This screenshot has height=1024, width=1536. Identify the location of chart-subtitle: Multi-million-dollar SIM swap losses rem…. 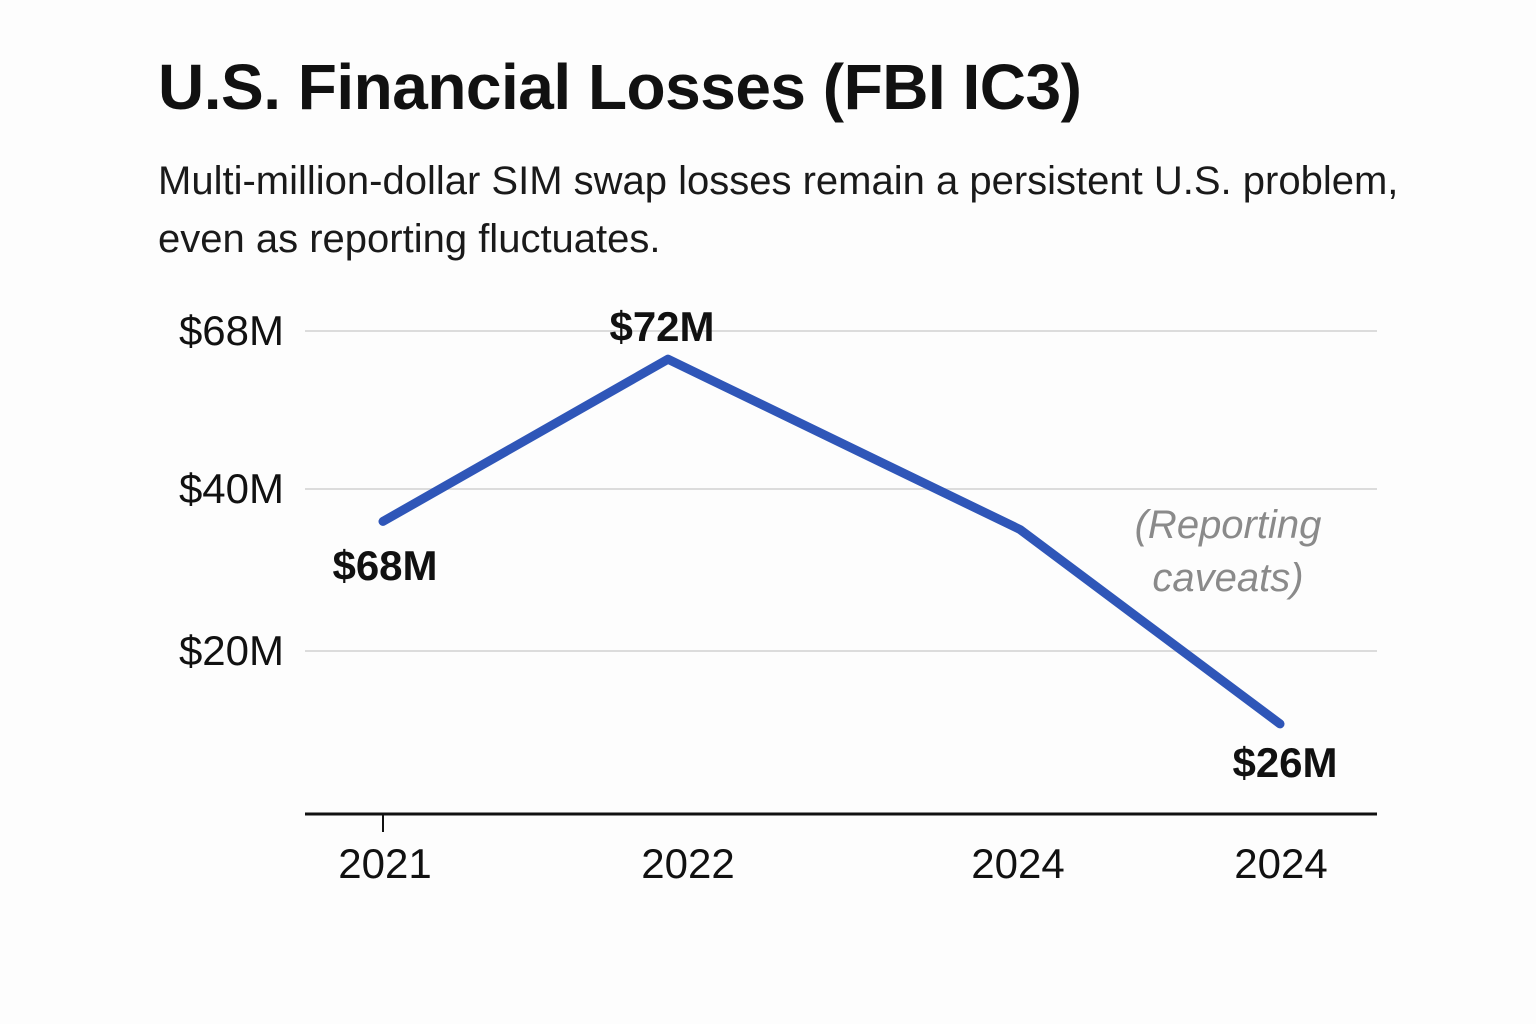
(778, 210).